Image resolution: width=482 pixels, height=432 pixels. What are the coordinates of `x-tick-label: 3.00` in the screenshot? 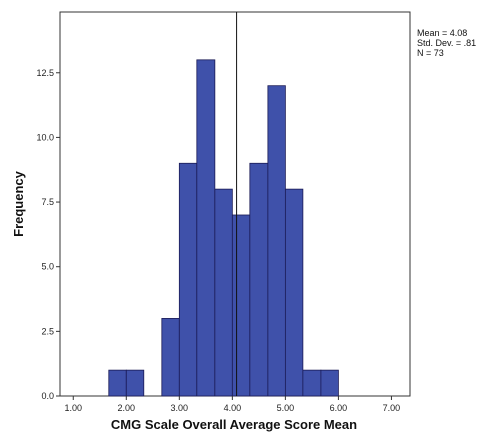 It's located at (180, 408).